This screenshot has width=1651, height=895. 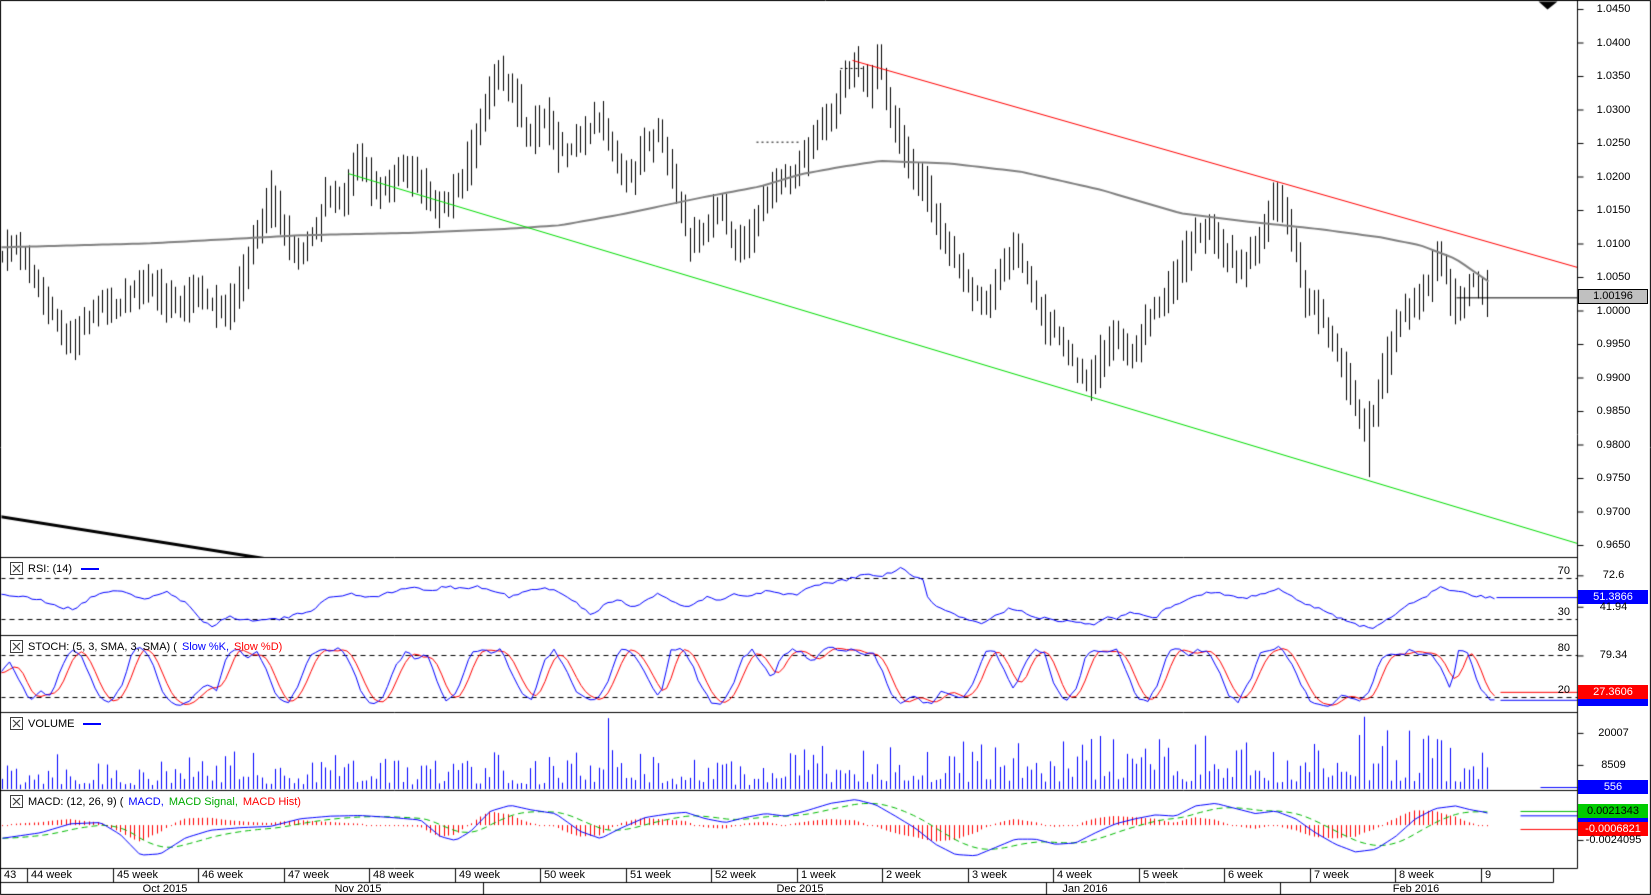 What do you see at coordinates (1613, 344) in the screenshot?
I see `price-axis-label: 0.9950` at bounding box center [1613, 344].